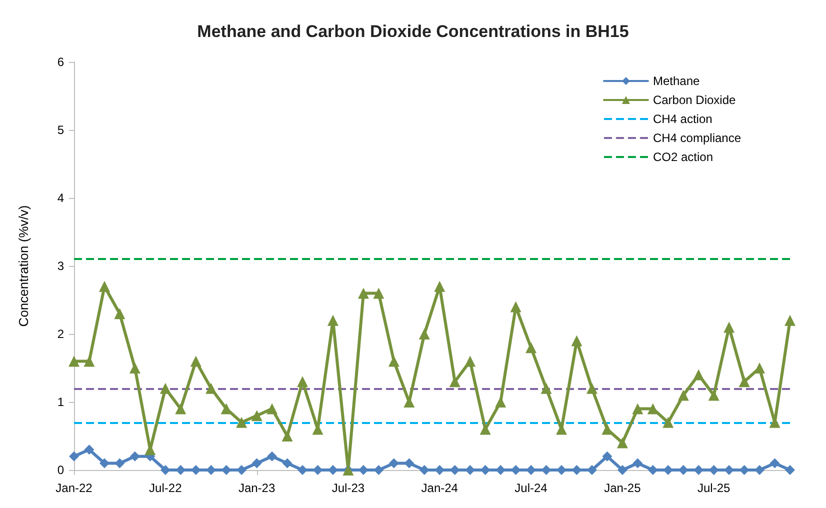 The height and width of the screenshot is (508, 826). What do you see at coordinates (60, 266) in the screenshot?
I see `y-tick-label: 3` at bounding box center [60, 266].